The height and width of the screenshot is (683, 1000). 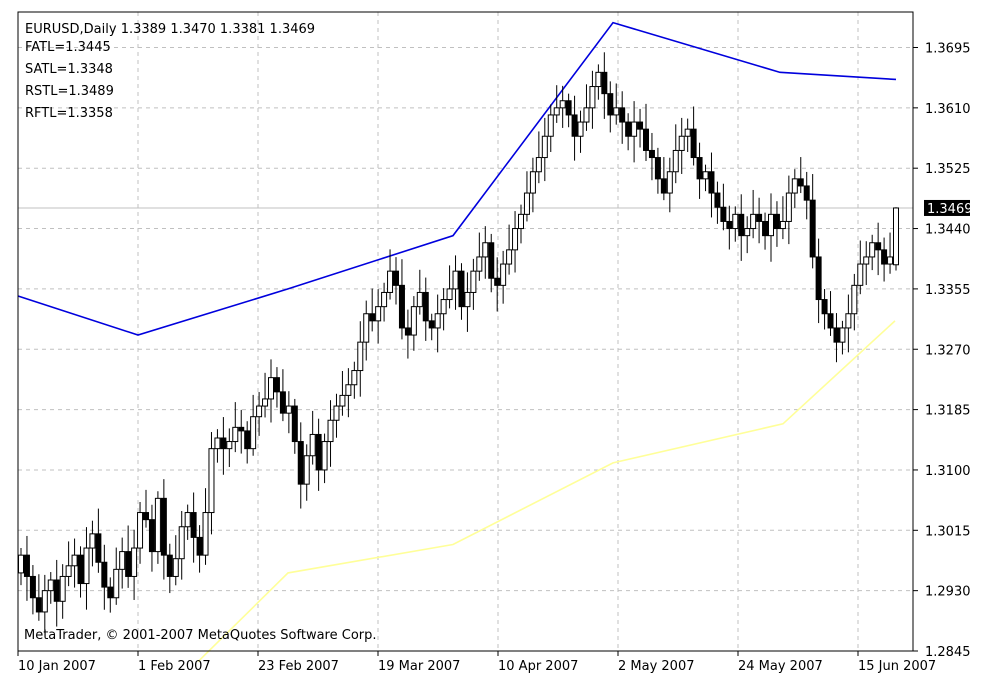 I want to click on x-tick-label: 2 May 2007, so click(x=656, y=666).